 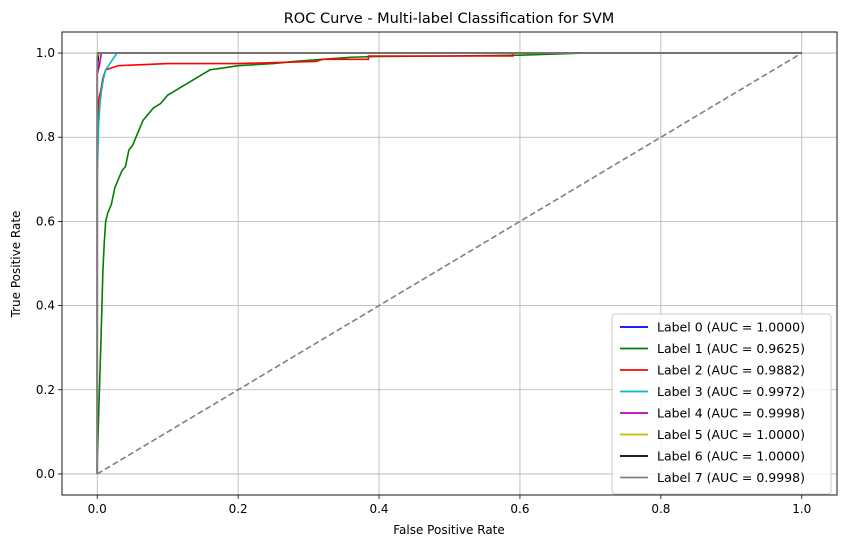 What do you see at coordinates (519, 509) in the screenshot?
I see `x-tick-label: 0.6` at bounding box center [519, 509].